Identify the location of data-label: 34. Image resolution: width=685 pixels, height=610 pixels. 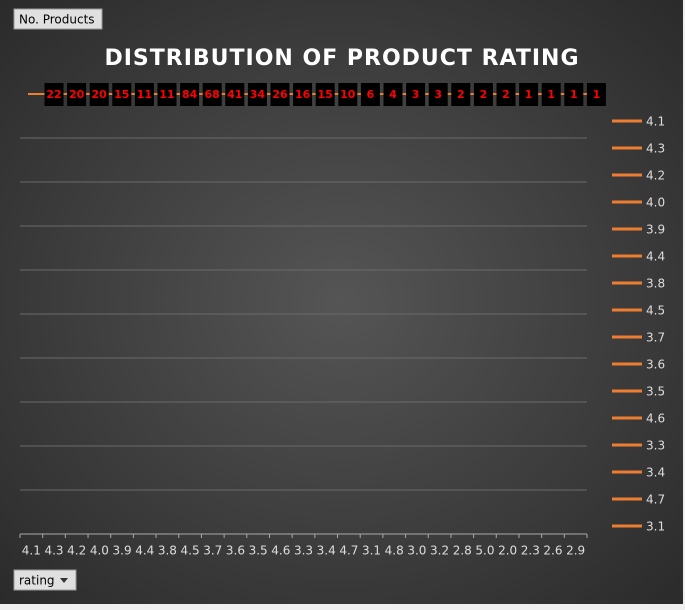
(258, 94).